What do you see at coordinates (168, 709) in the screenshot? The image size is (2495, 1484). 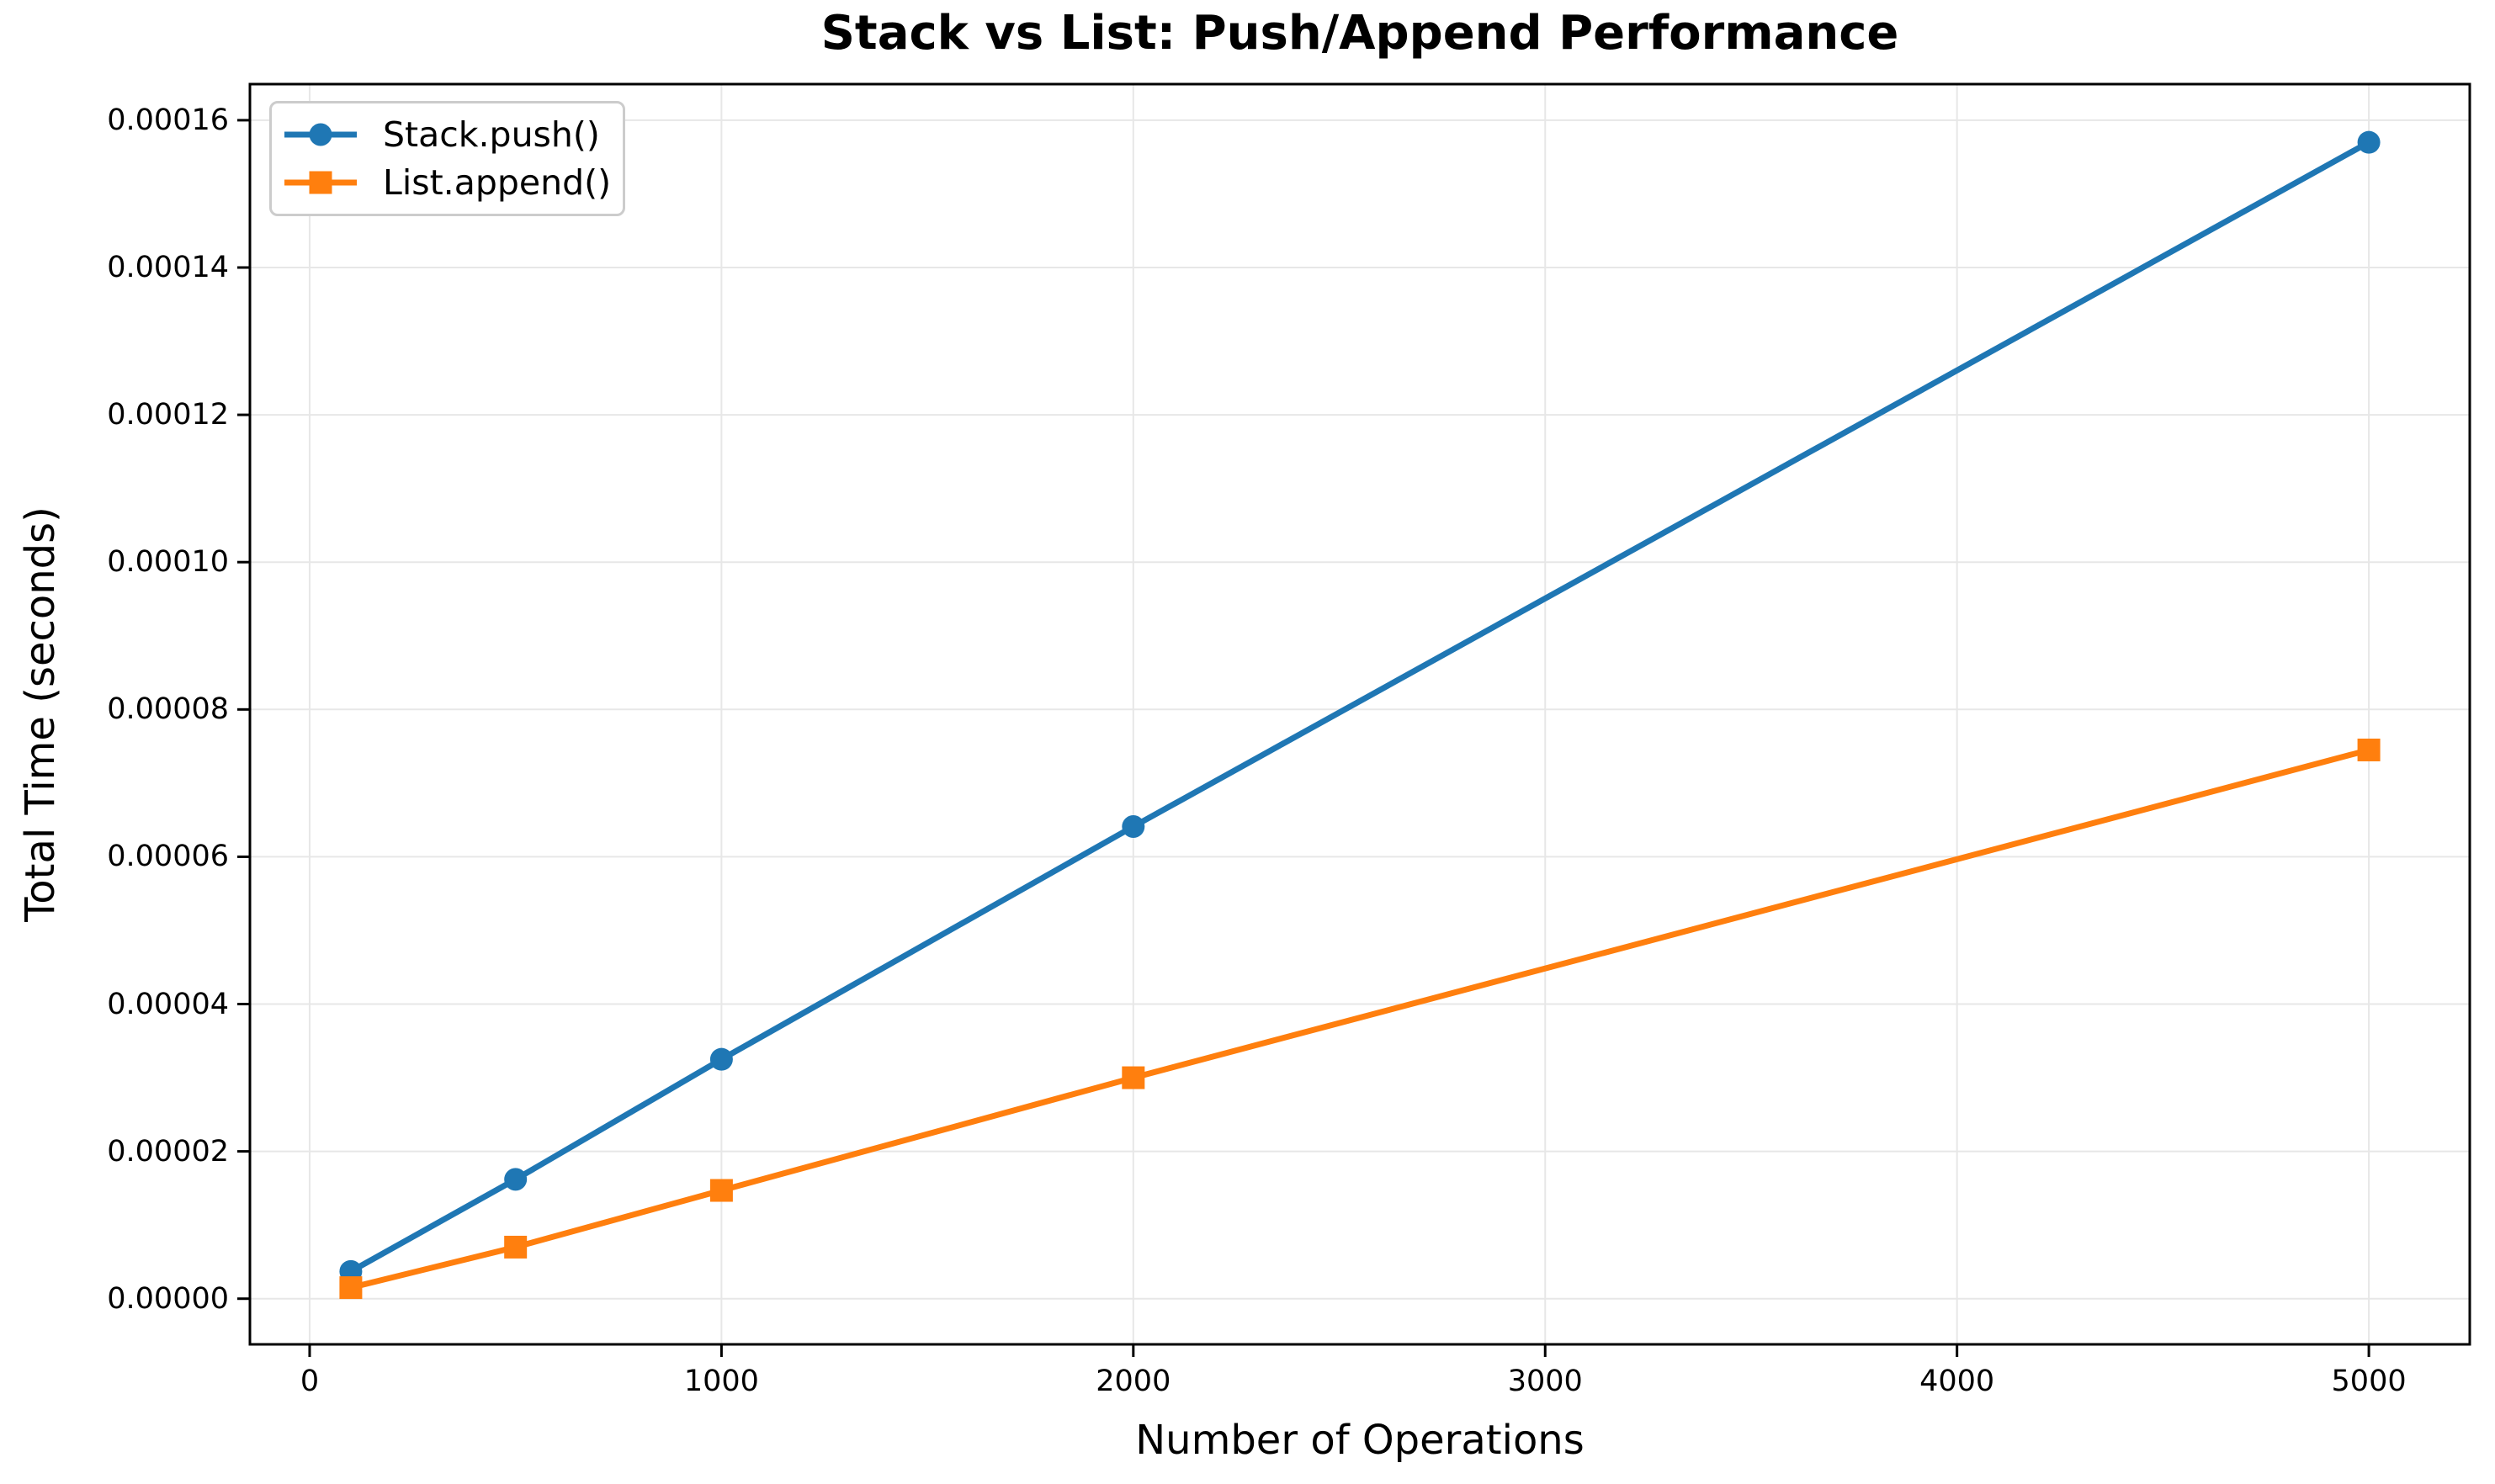 I see `y-tick-label: 0.00008` at bounding box center [168, 709].